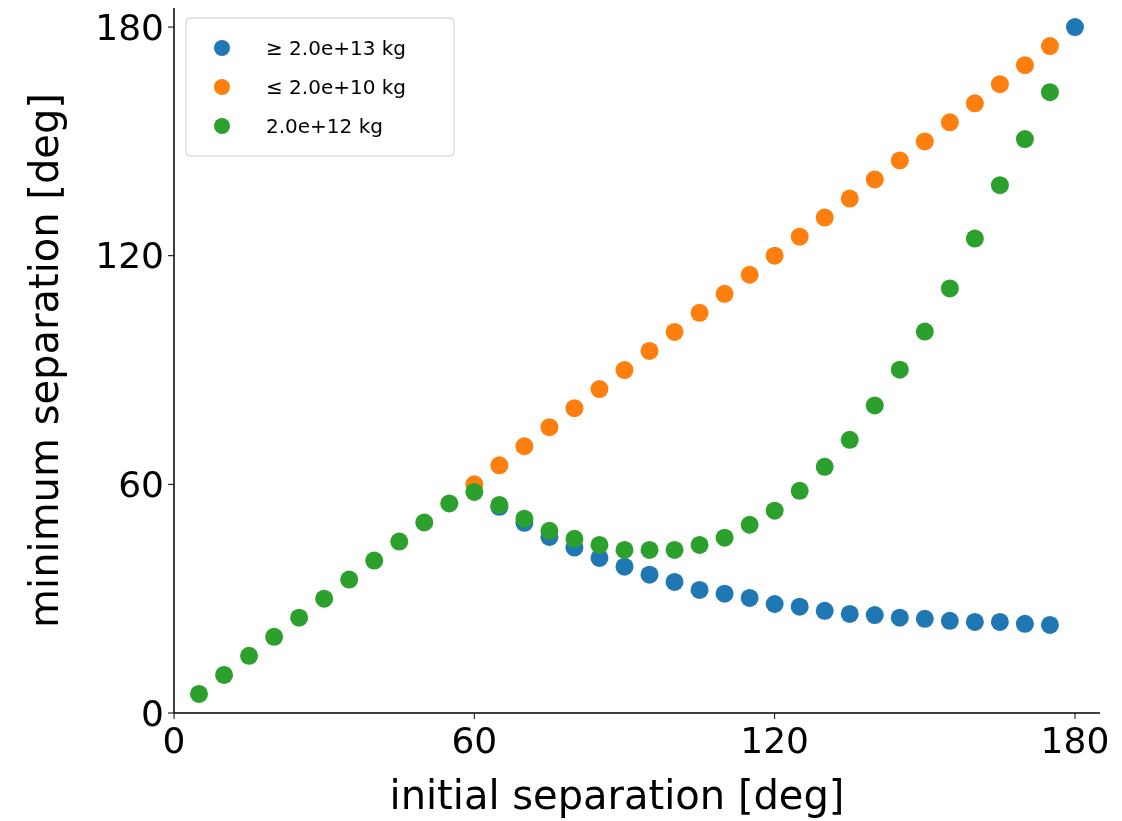 This screenshot has width=1122, height=821. Describe the element at coordinates (44, 360) in the screenshot. I see `y-axis-title: minimum separation [deg]` at that location.